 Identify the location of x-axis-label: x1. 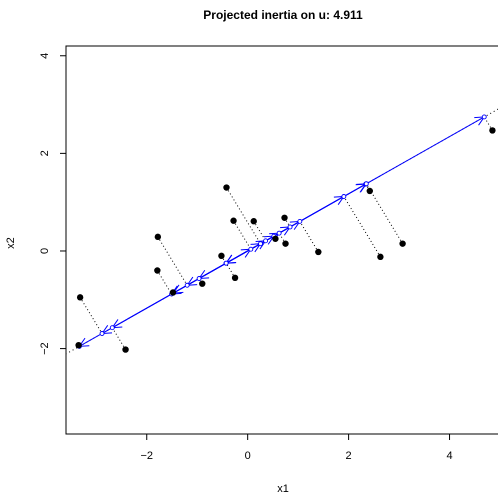
(283, 489).